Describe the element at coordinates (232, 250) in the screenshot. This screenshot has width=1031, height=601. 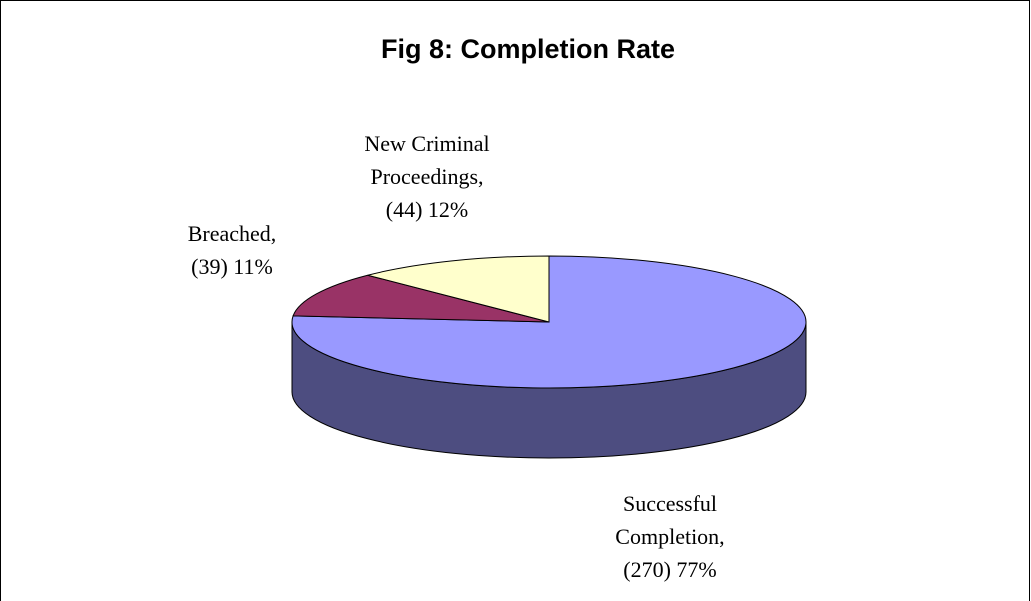
I see `slice-label: Breached, (39) 11%` at that location.